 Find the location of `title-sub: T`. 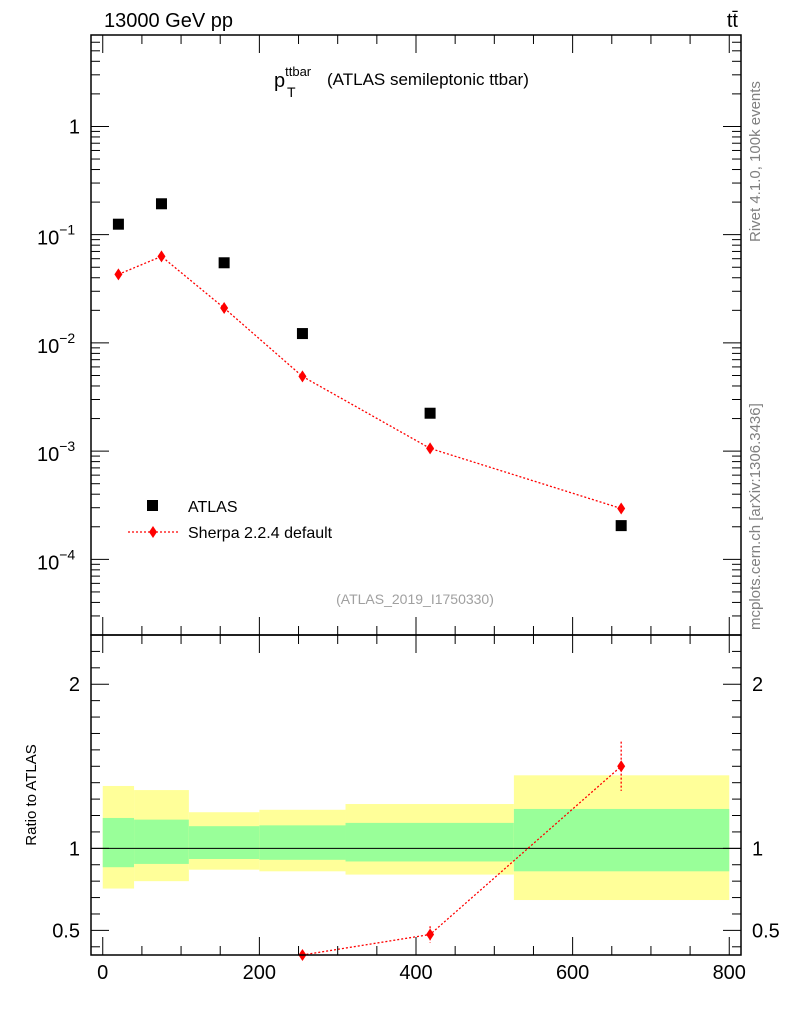

title-sub: T is located at coordinates (291, 92).